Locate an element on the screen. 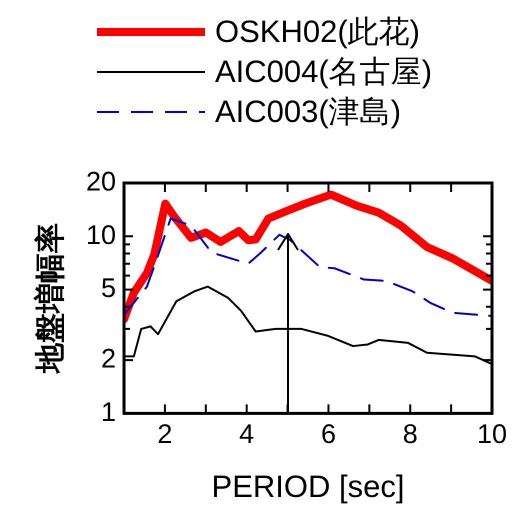  y-tick-label: 1 is located at coordinates (108, 411).